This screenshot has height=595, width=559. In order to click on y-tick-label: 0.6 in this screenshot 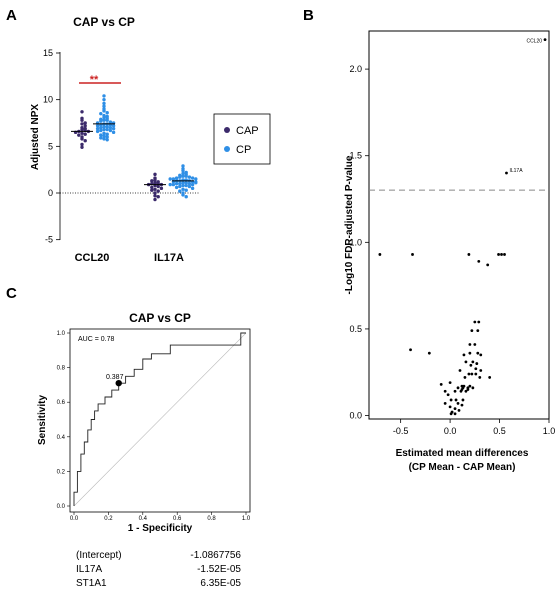, I will do `click(61, 403)`.